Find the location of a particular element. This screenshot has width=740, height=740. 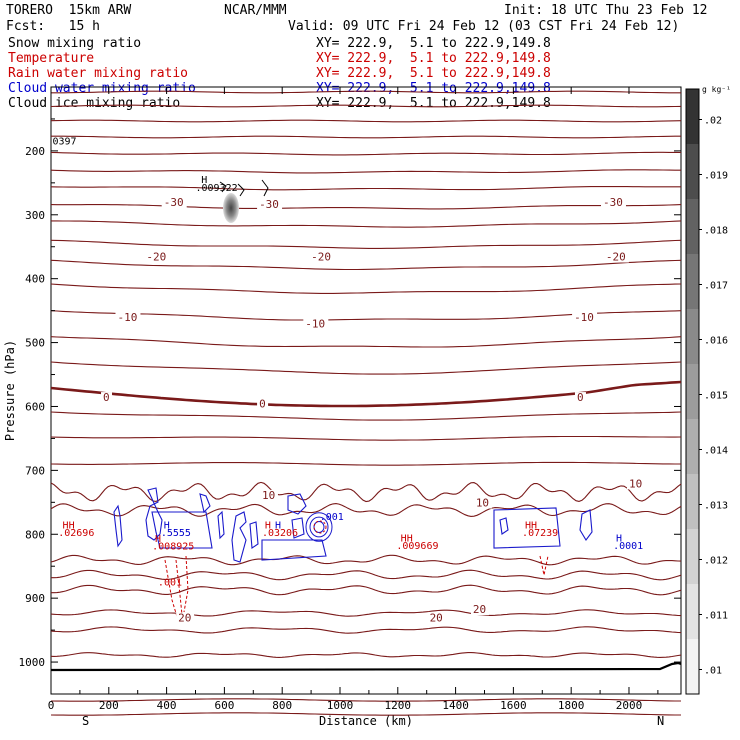

field-name: Temperature is located at coordinates (51, 58).